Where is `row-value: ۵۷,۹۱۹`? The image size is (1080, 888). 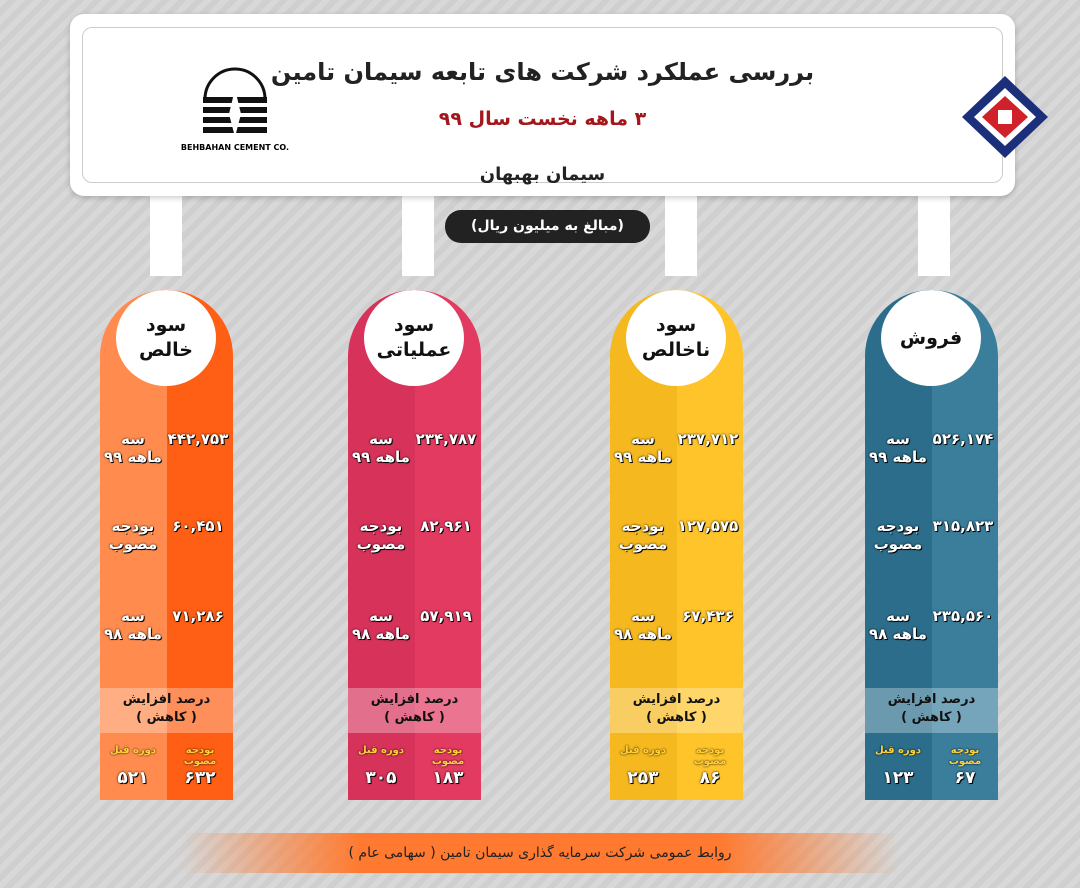 row-value: ۵۷,۹۱۹ is located at coordinates (446, 616).